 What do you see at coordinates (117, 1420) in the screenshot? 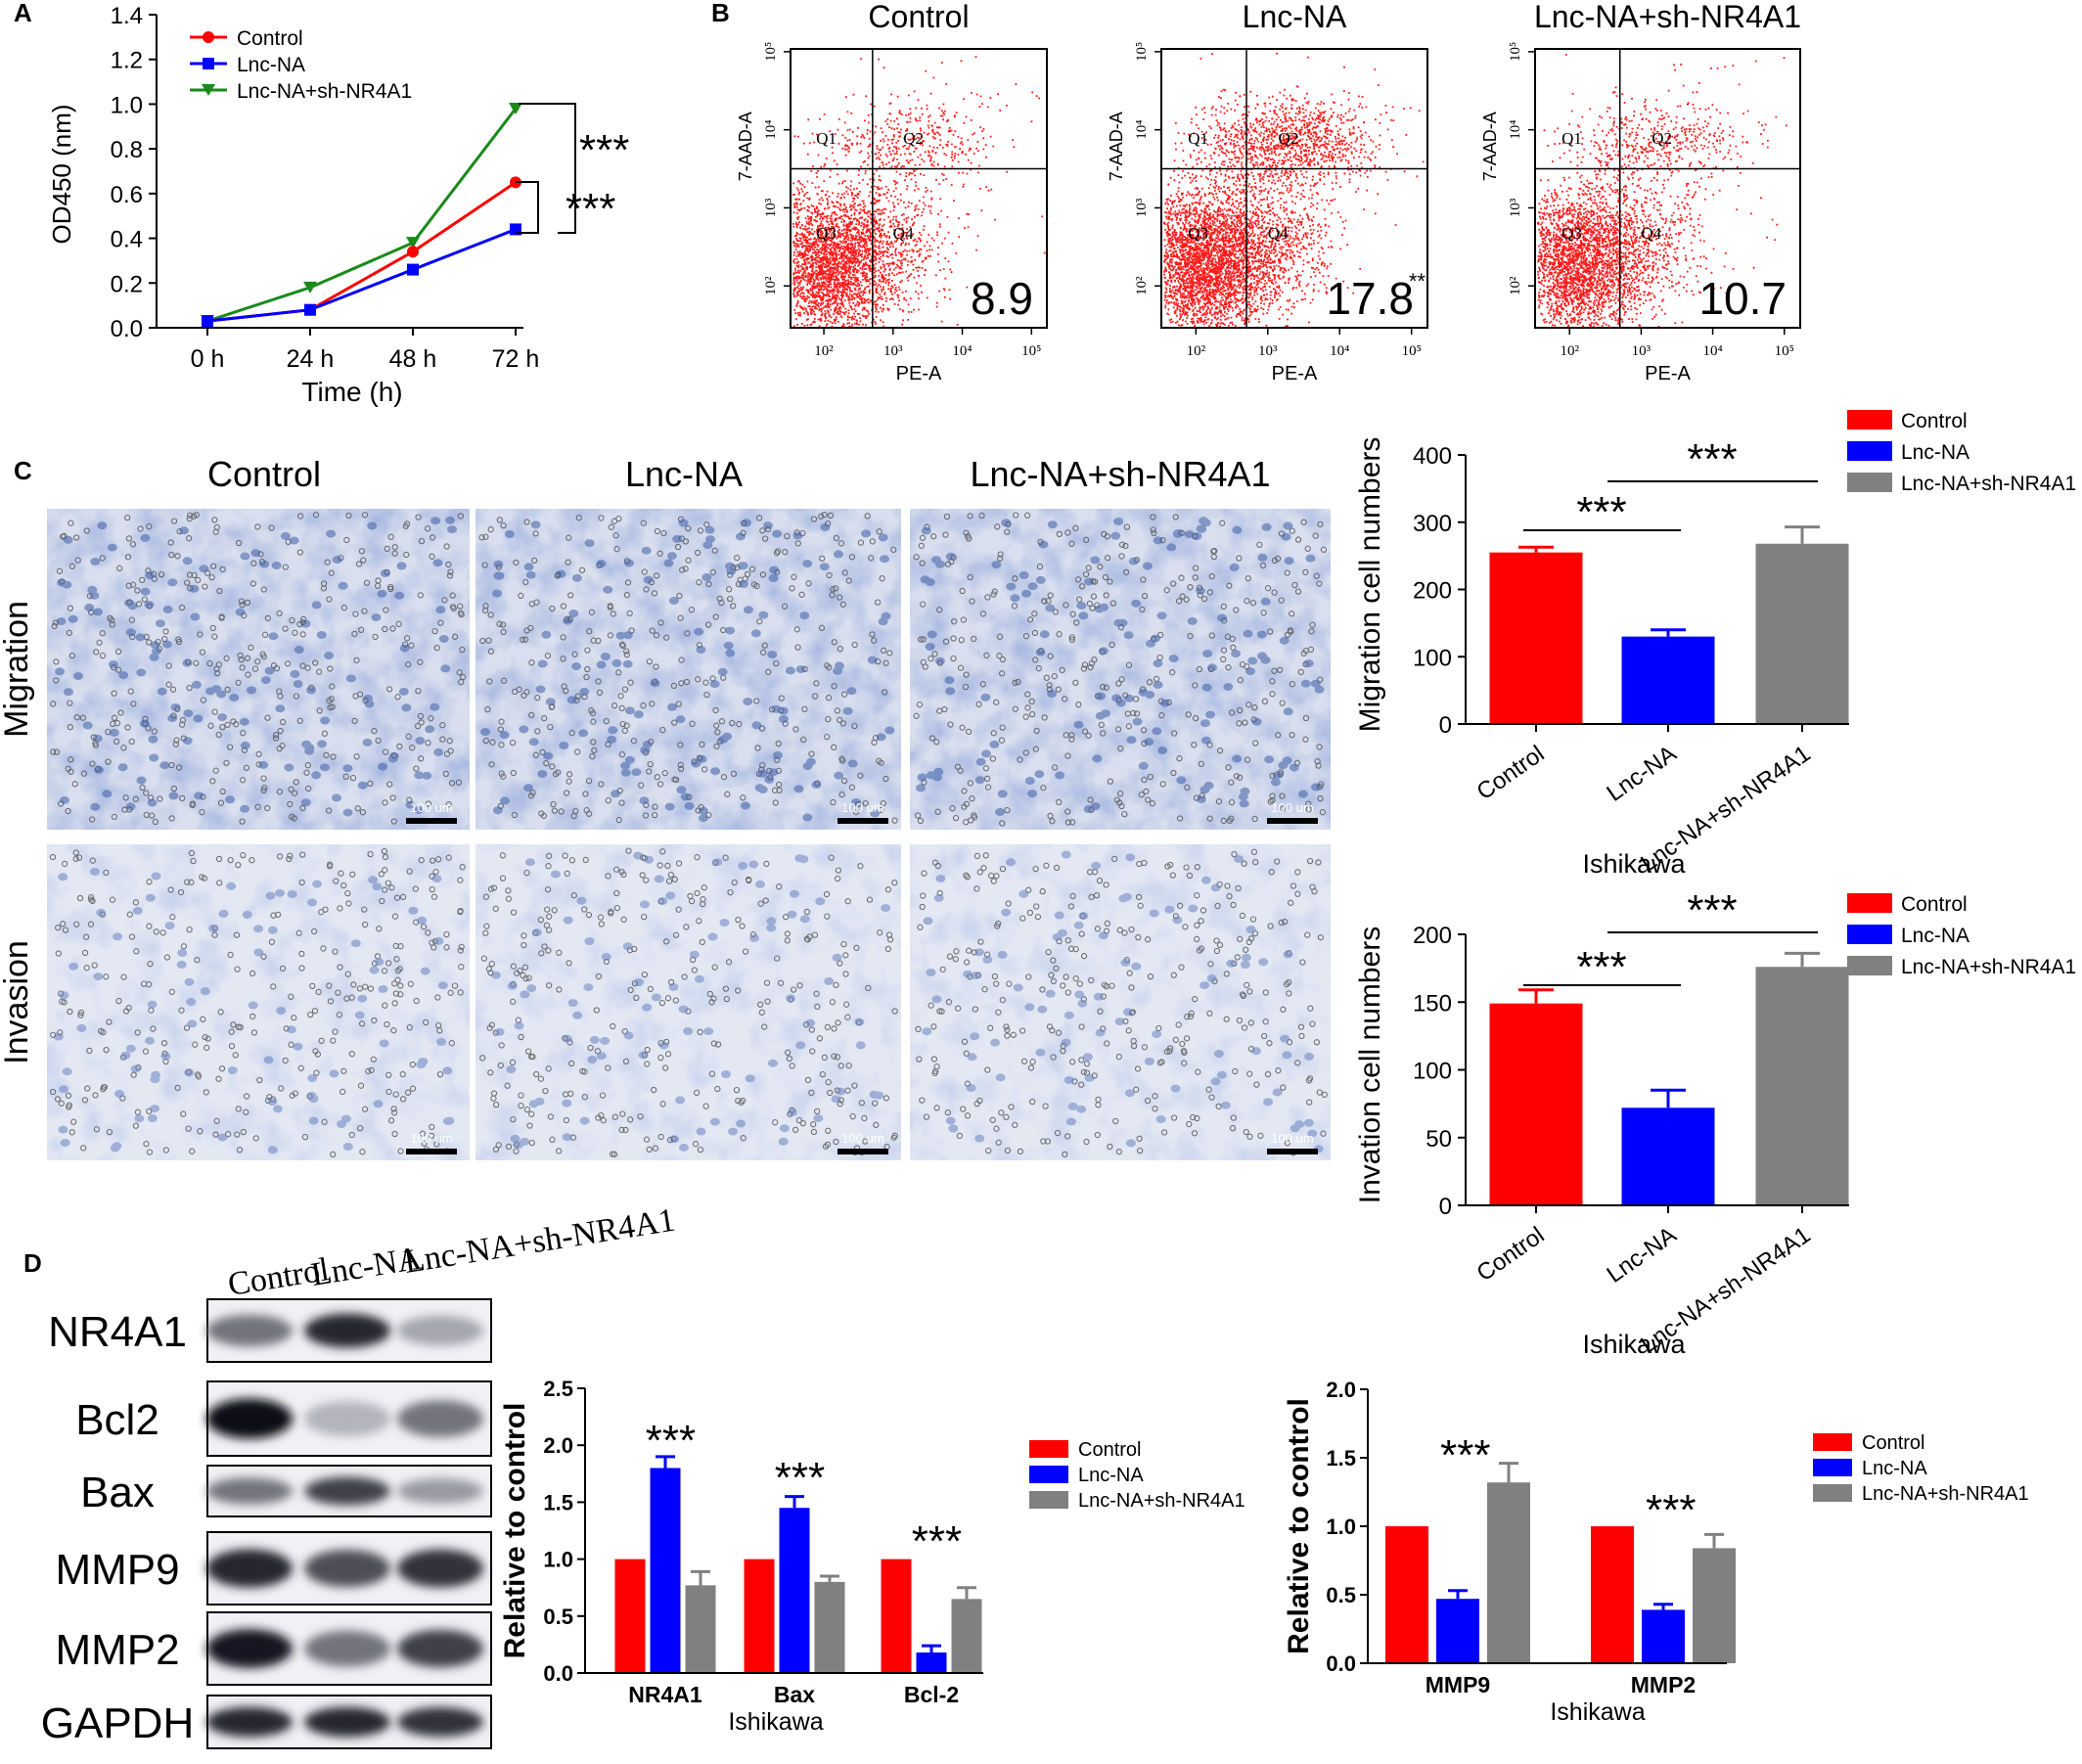
I see `d-protein-label: Bcl2` at bounding box center [117, 1420].